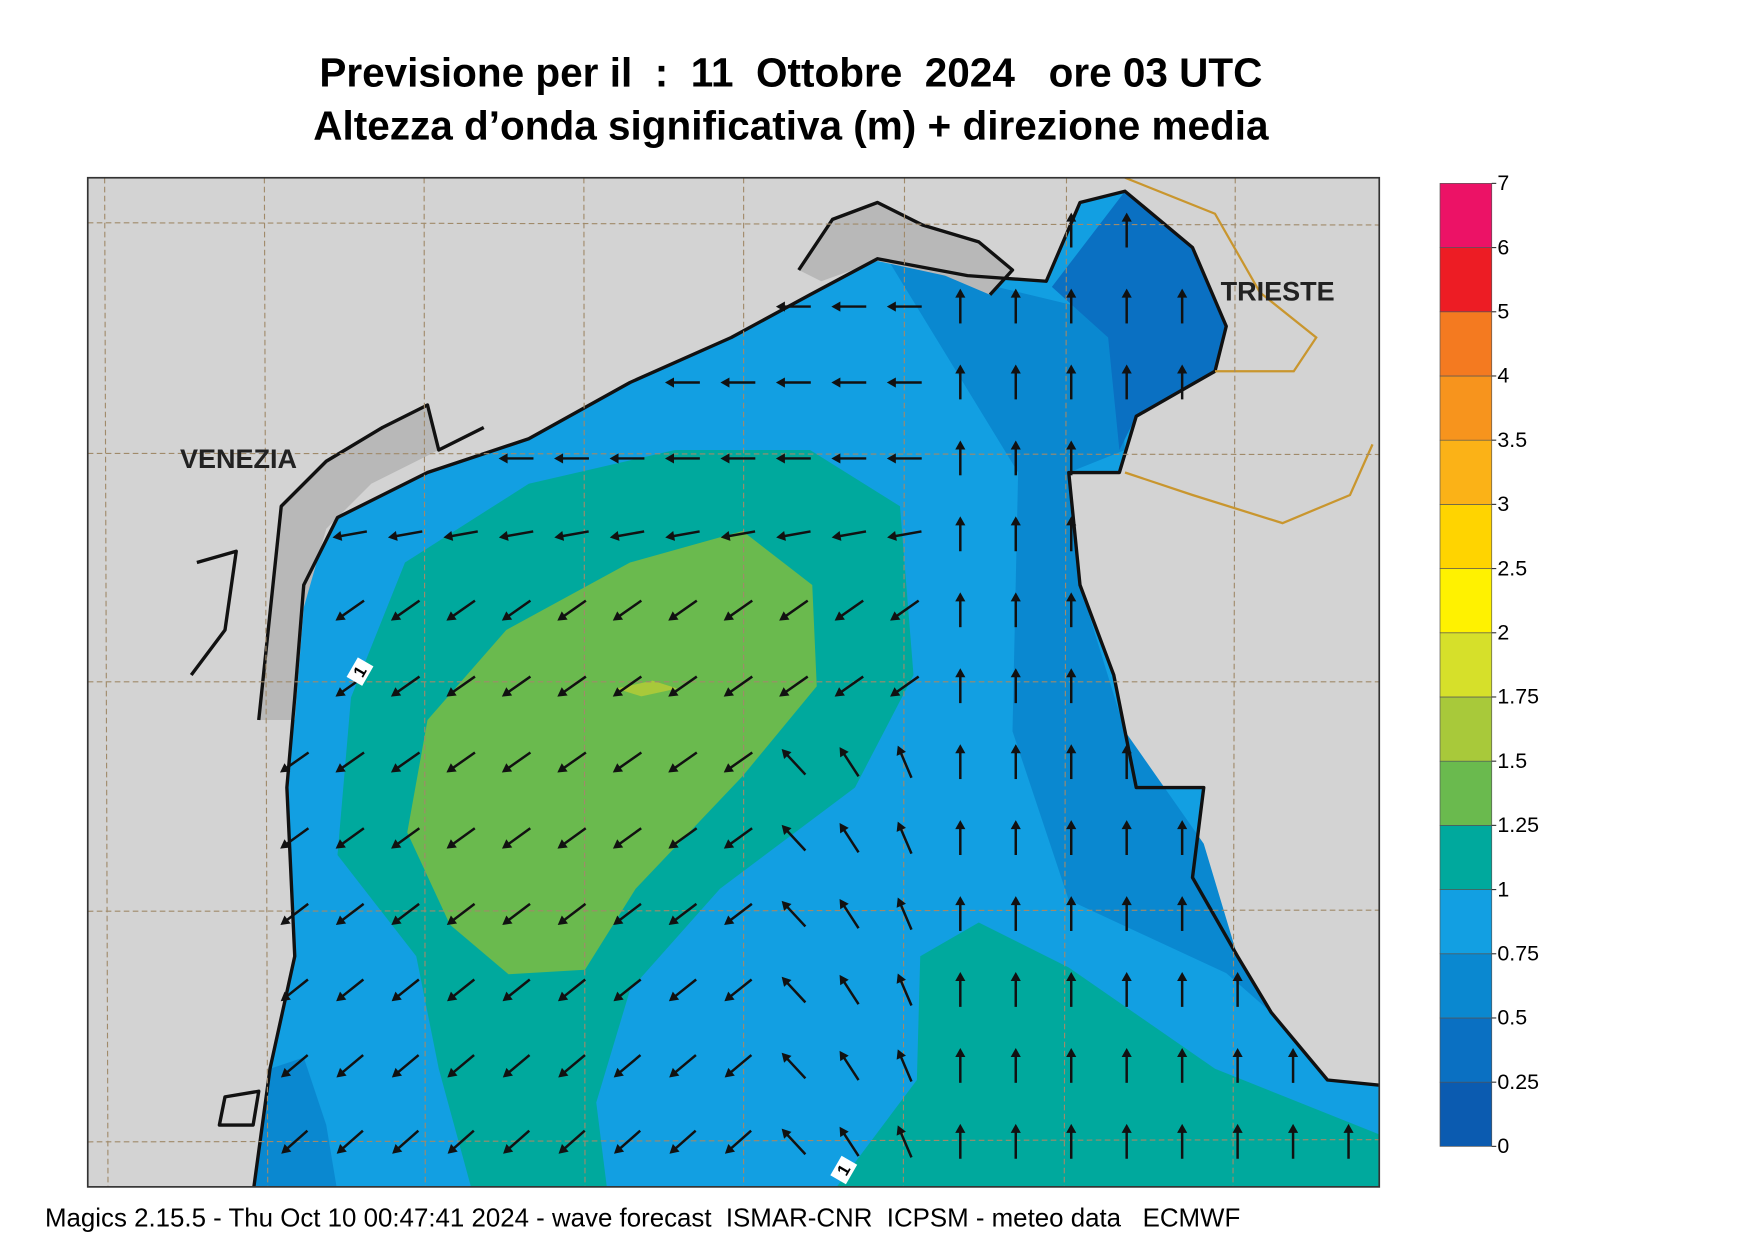 The image size is (1755, 1242). I want to click on colorbar-label: 2.5, so click(1512, 568).